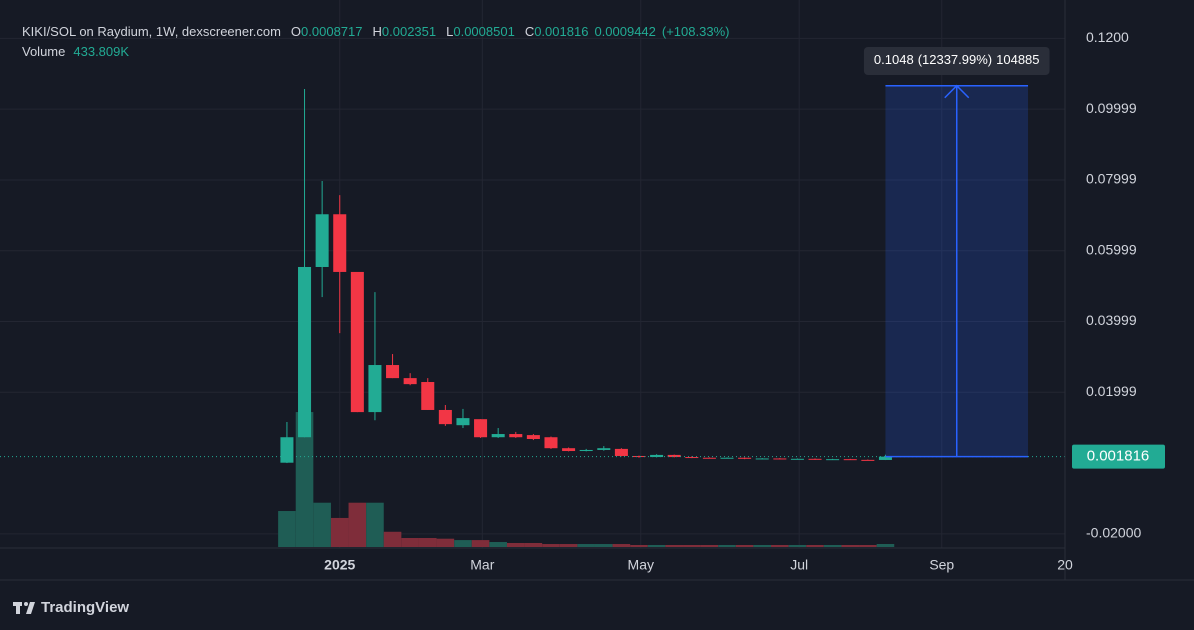 This screenshot has height=630, width=1194. What do you see at coordinates (696, 31) in the screenshot?
I see `change-percent: (+108.33%)` at bounding box center [696, 31].